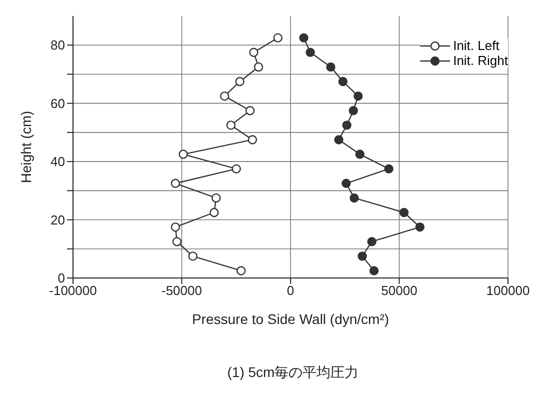  I want to click on x-tick-label: 100000, so click(508, 290).